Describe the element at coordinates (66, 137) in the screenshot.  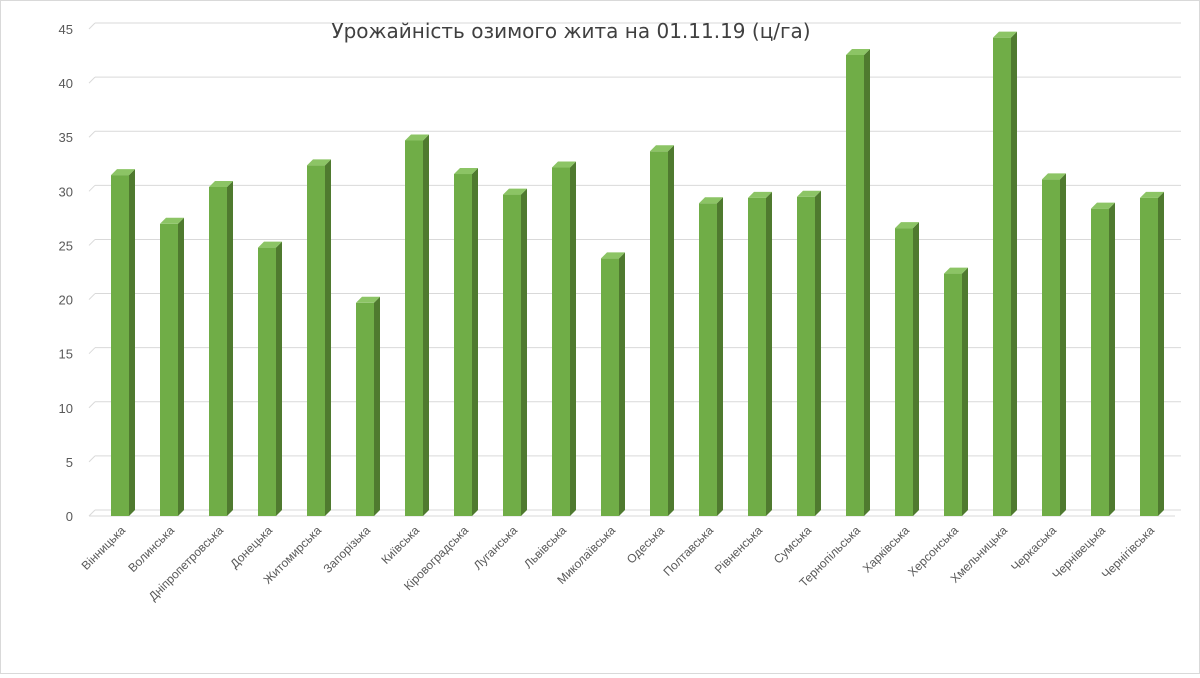
I see `y-tick-label: 35` at that location.